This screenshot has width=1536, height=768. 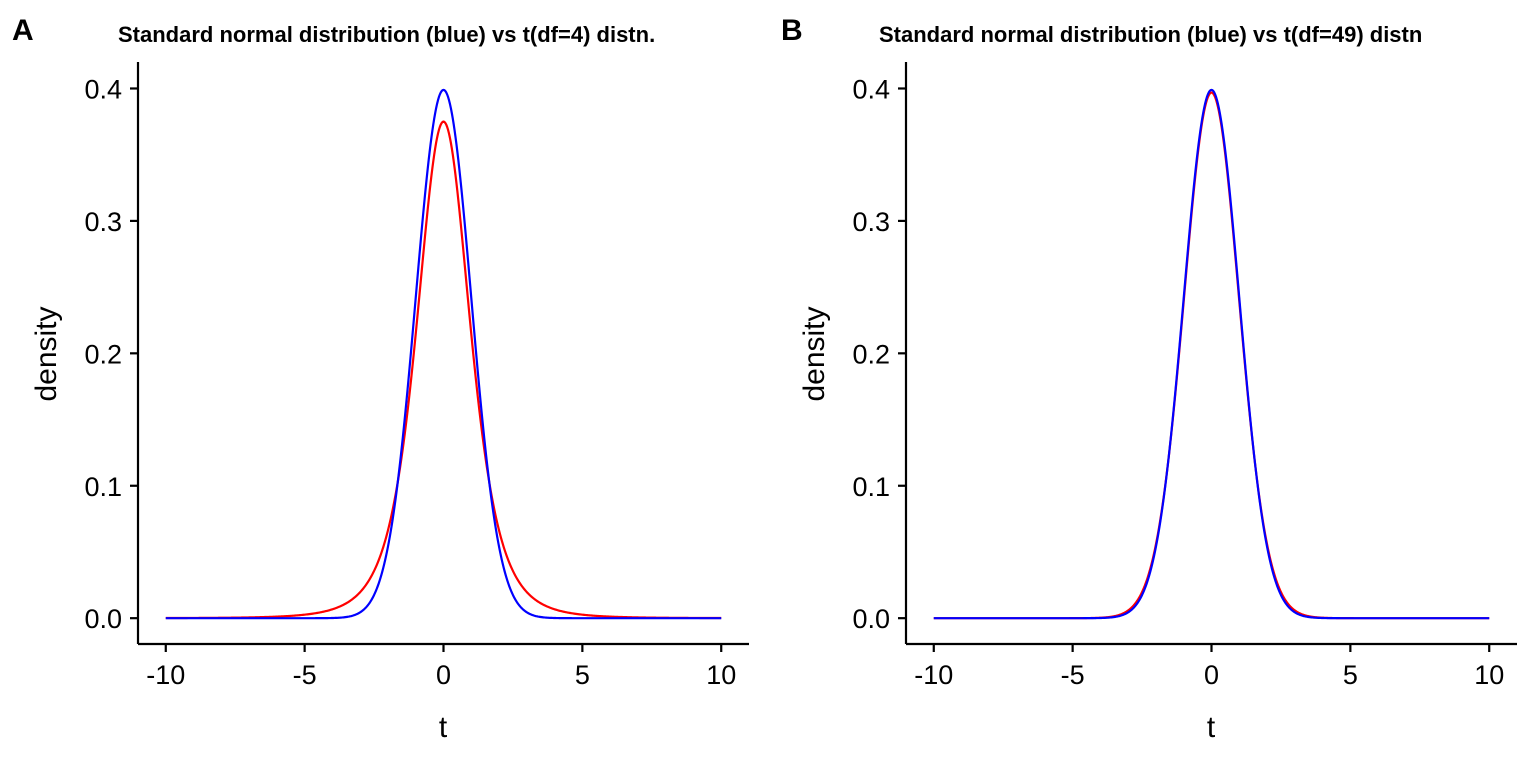 What do you see at coordinates (721, 675) in the screenshot?
I see `panel-a-x-tick-label: 10` at bounding box center [721, 675].